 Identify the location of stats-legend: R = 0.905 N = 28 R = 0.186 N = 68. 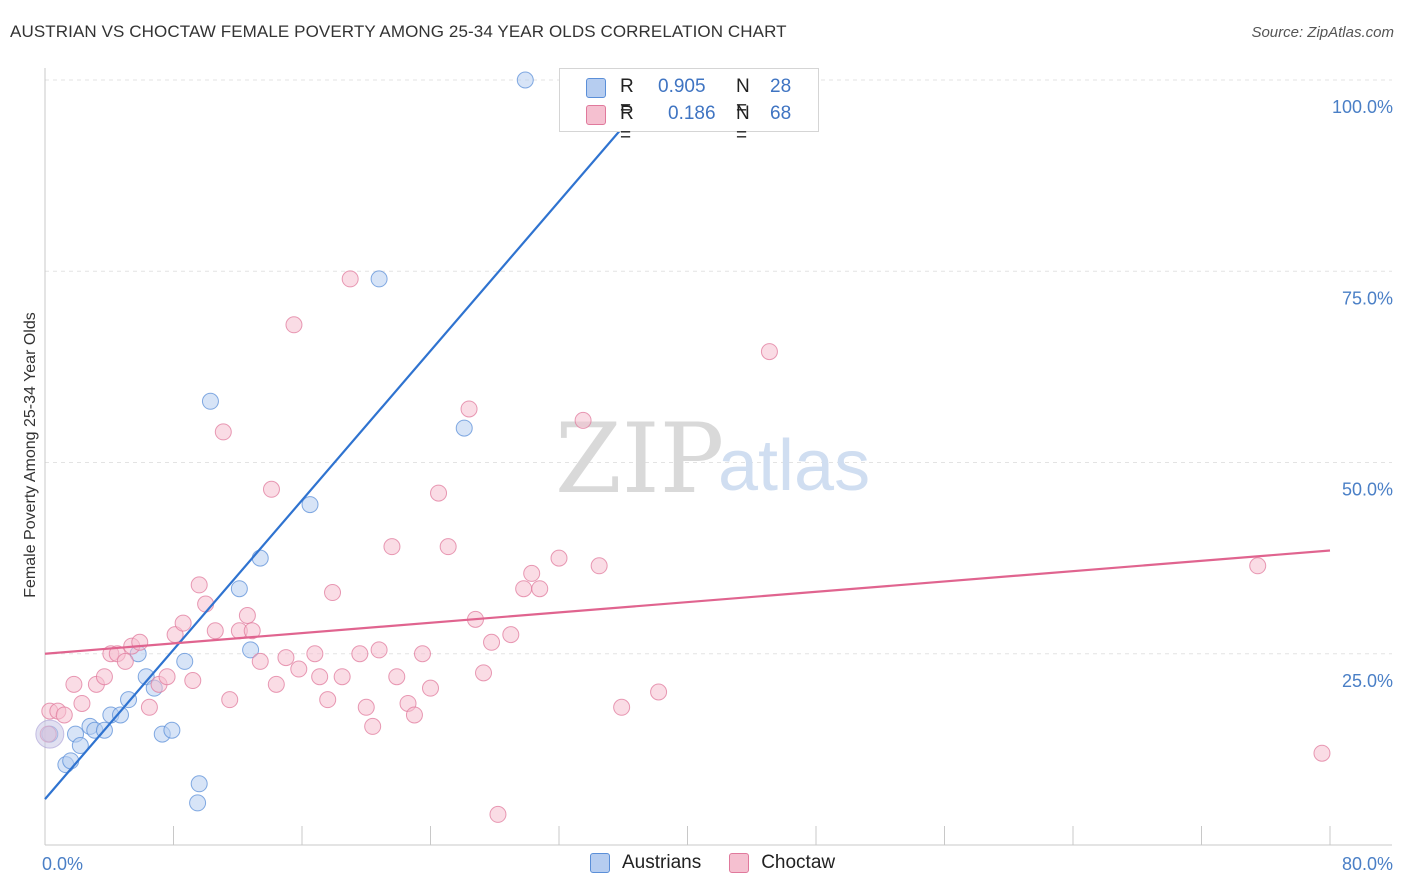
(689, 107).